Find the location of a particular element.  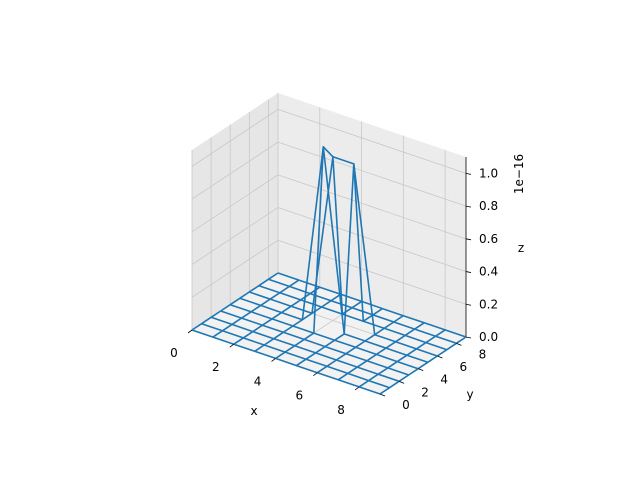

y-tick-label: 2 is located at coordinates (425, 392).